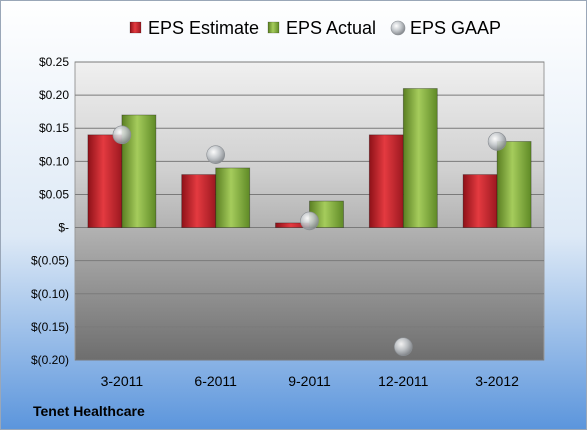 This screenshot has height=430, width=587. What do you see at coordinates (54, 62) in the screenshot?
I see `y-tick-label: $0.25` at bounding box center [54, 62].